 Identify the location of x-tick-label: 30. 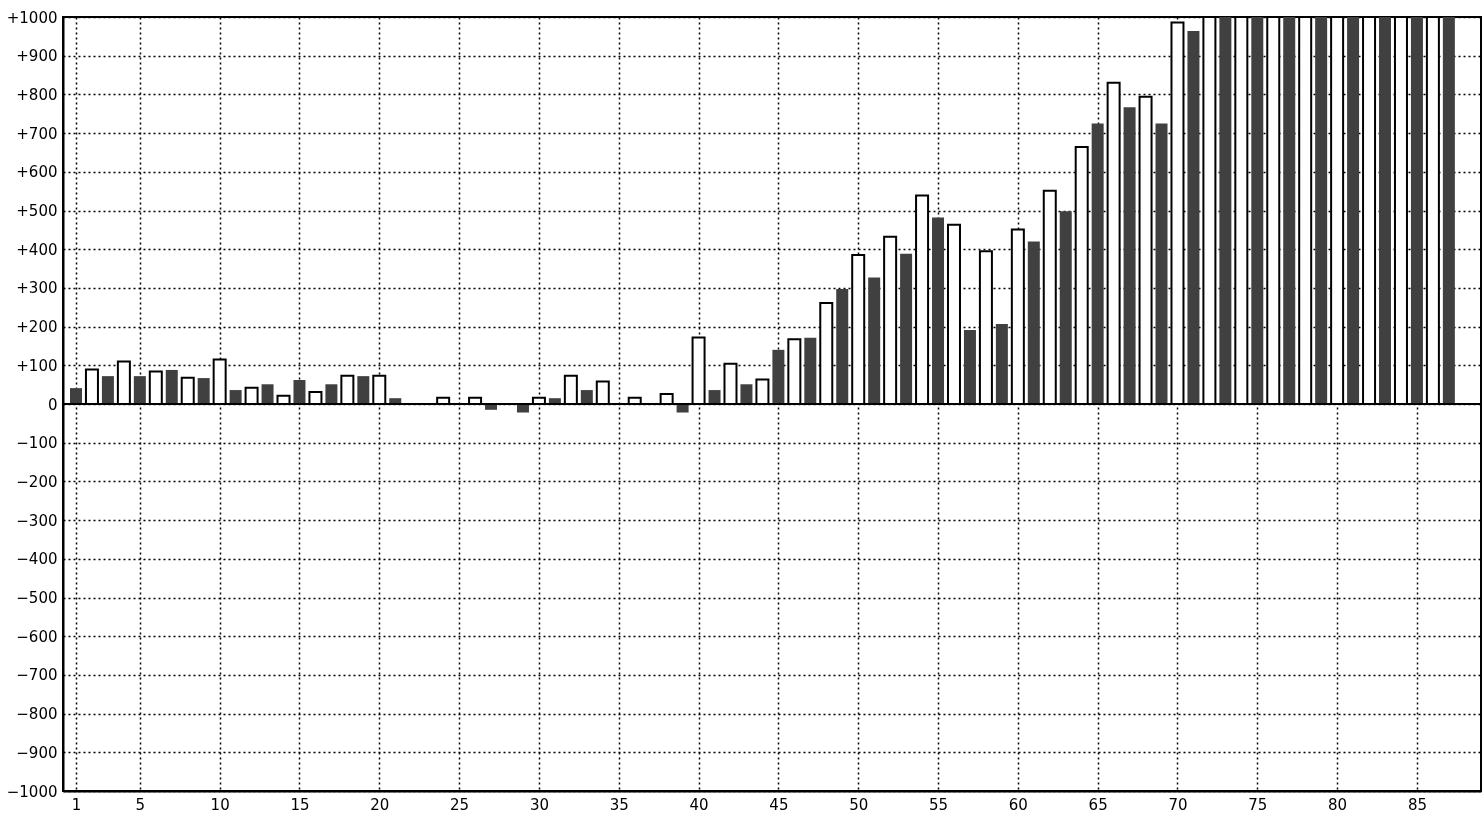
(539, 804).